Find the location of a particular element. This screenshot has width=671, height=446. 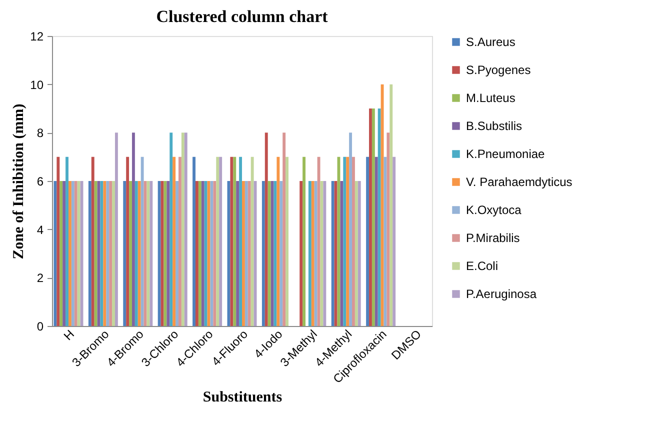

legend-label: K.Pneumoniae is located at coordinates (506, 154).